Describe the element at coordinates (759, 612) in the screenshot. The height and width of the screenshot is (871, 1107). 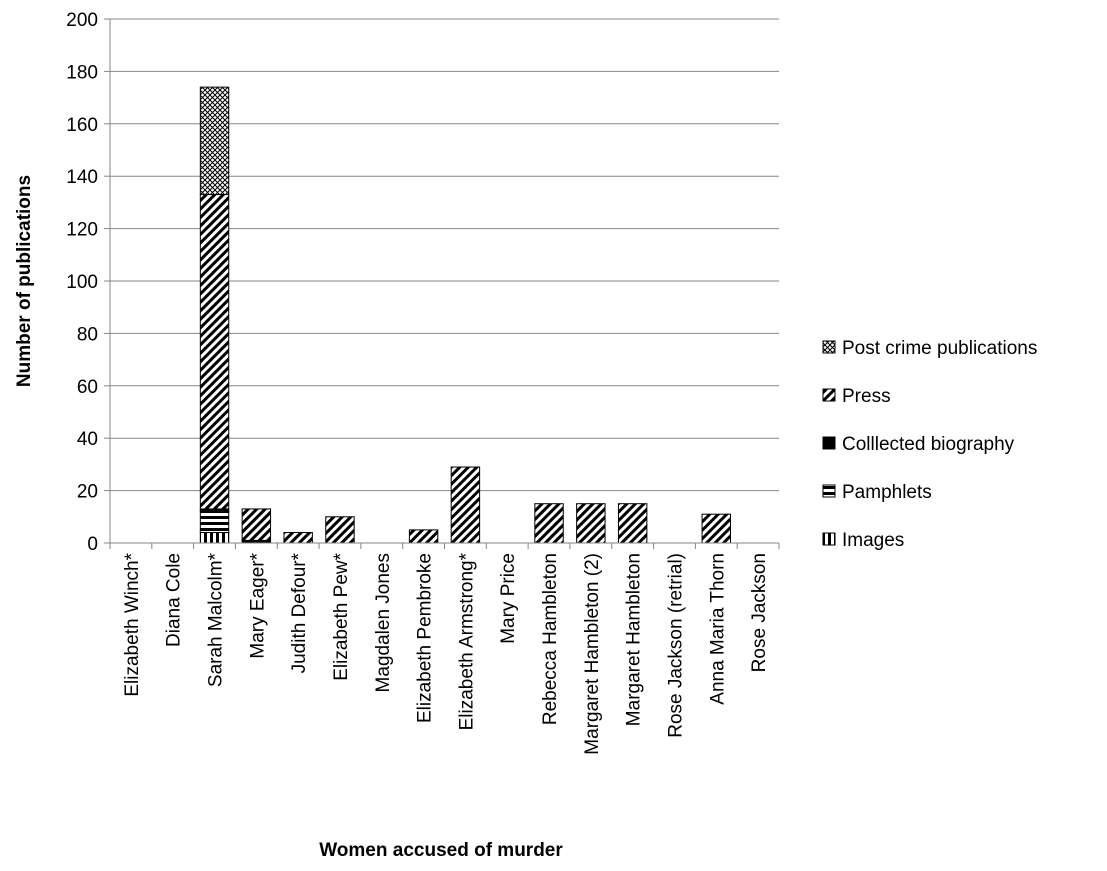
I see `x-tick-label: Rose Jackson` at that location.